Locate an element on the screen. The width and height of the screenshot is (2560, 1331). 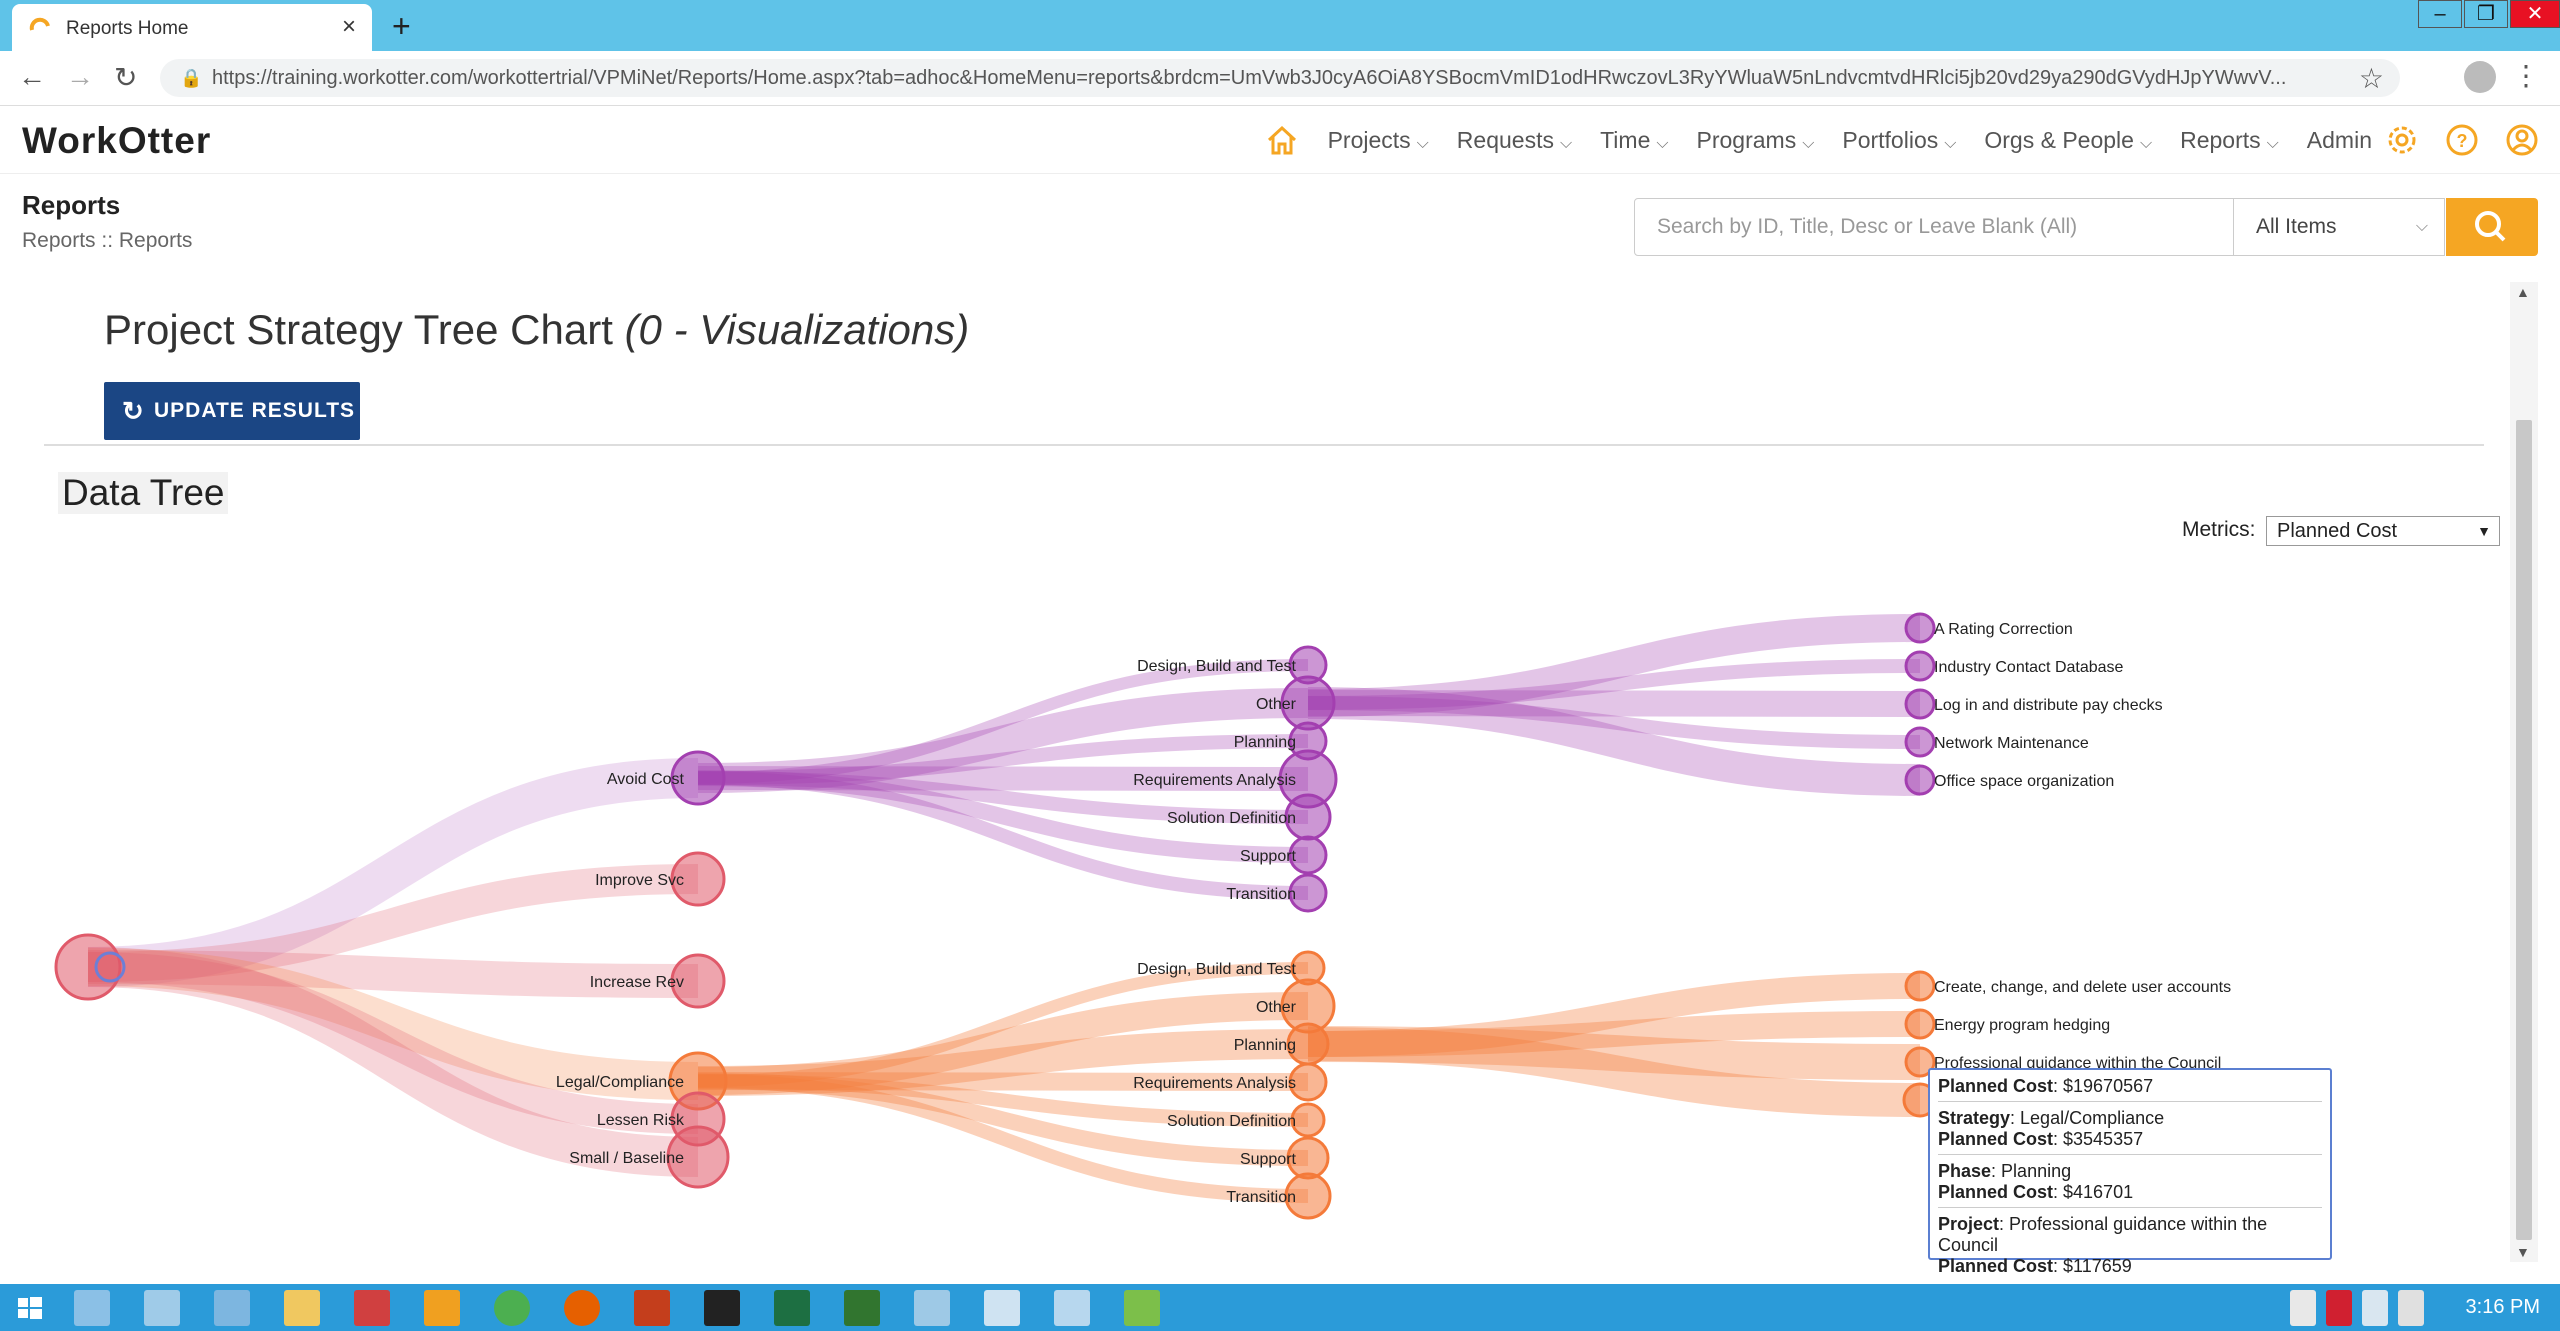
nav-requests: Requests ⌵ is located at coordinates (1514, 139).